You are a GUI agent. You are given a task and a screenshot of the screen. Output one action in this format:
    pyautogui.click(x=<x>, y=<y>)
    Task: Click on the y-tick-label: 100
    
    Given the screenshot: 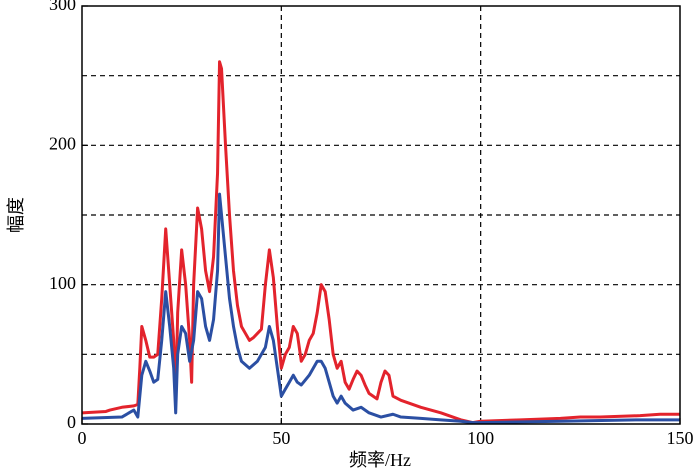 What is the action you would take?
    pyautogui.click(x=62, y=283)
    